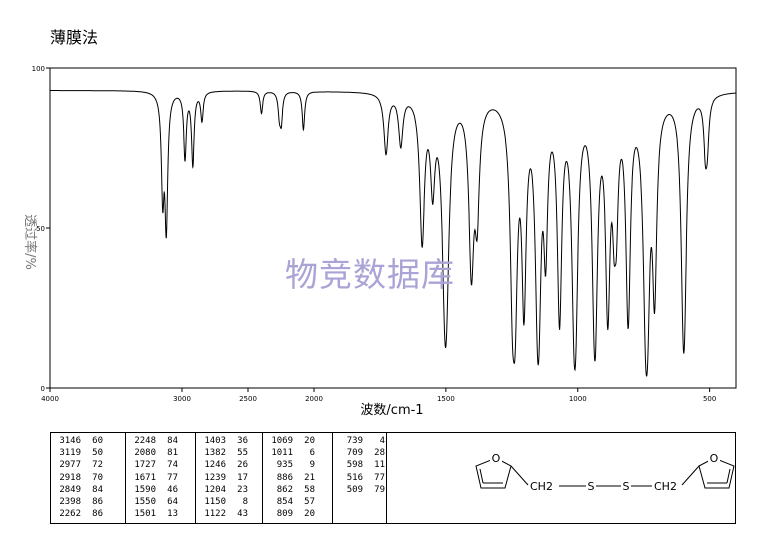 The height and width of the screenshot is (539, 765). Describe the element at coordinates (297, 490) in the screenshot. I see `peak-row: 862 58` at that location.